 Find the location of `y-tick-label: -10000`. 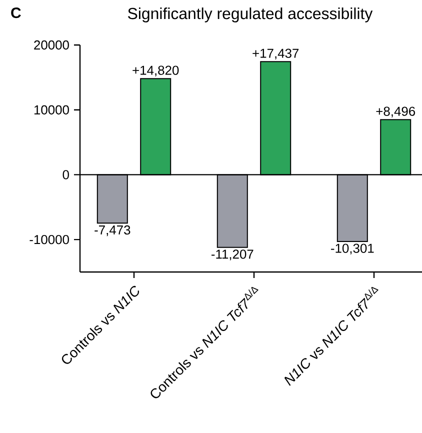

y-tick-label: -10000 is located at coordinates (49, 239).